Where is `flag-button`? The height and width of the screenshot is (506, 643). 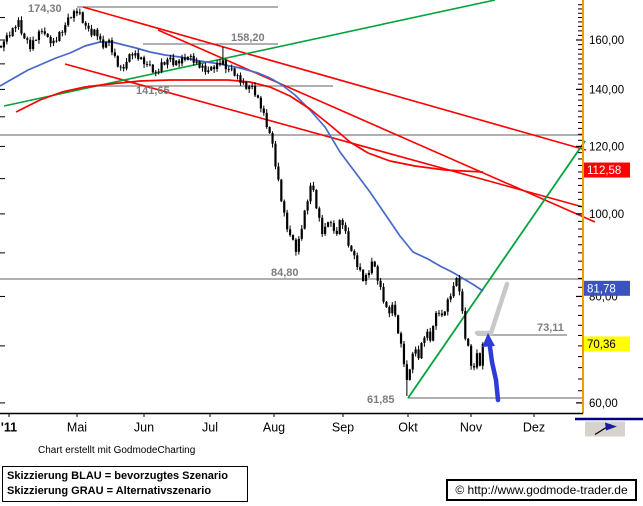
flag-button is located at coordinates (605, 429).